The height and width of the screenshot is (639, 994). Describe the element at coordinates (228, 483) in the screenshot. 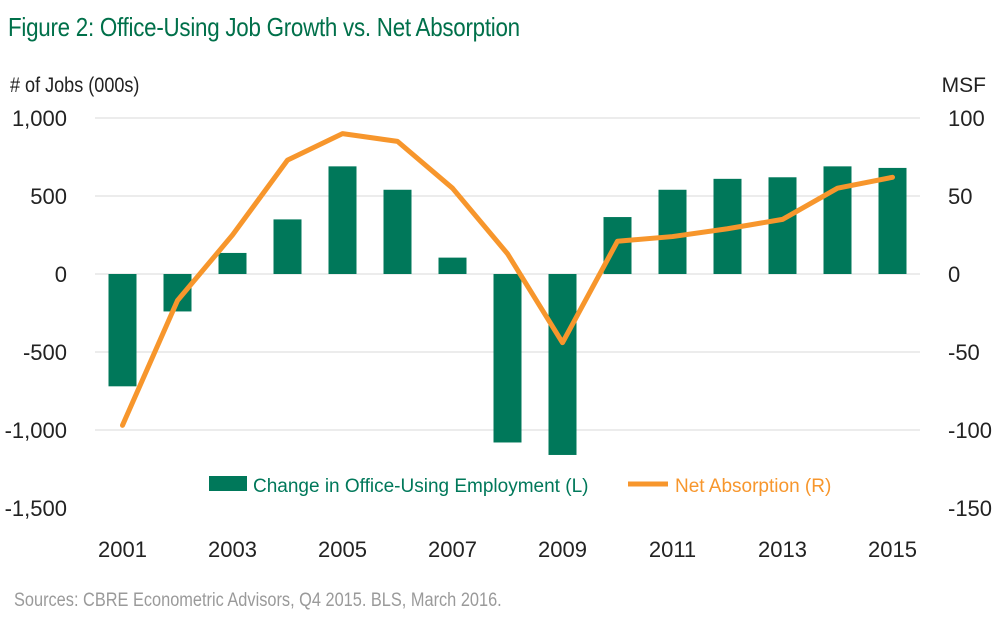

I see `legend-bar-swatch` at that location.